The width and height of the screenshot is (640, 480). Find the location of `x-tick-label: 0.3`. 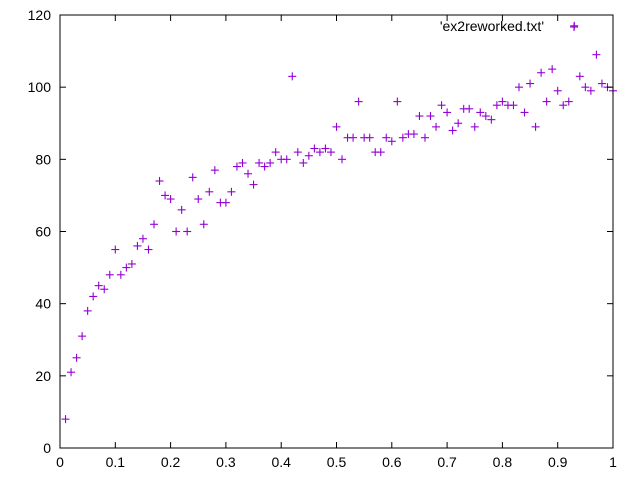

x-tick-label: 0.3 is located at coordinates (226, 462).